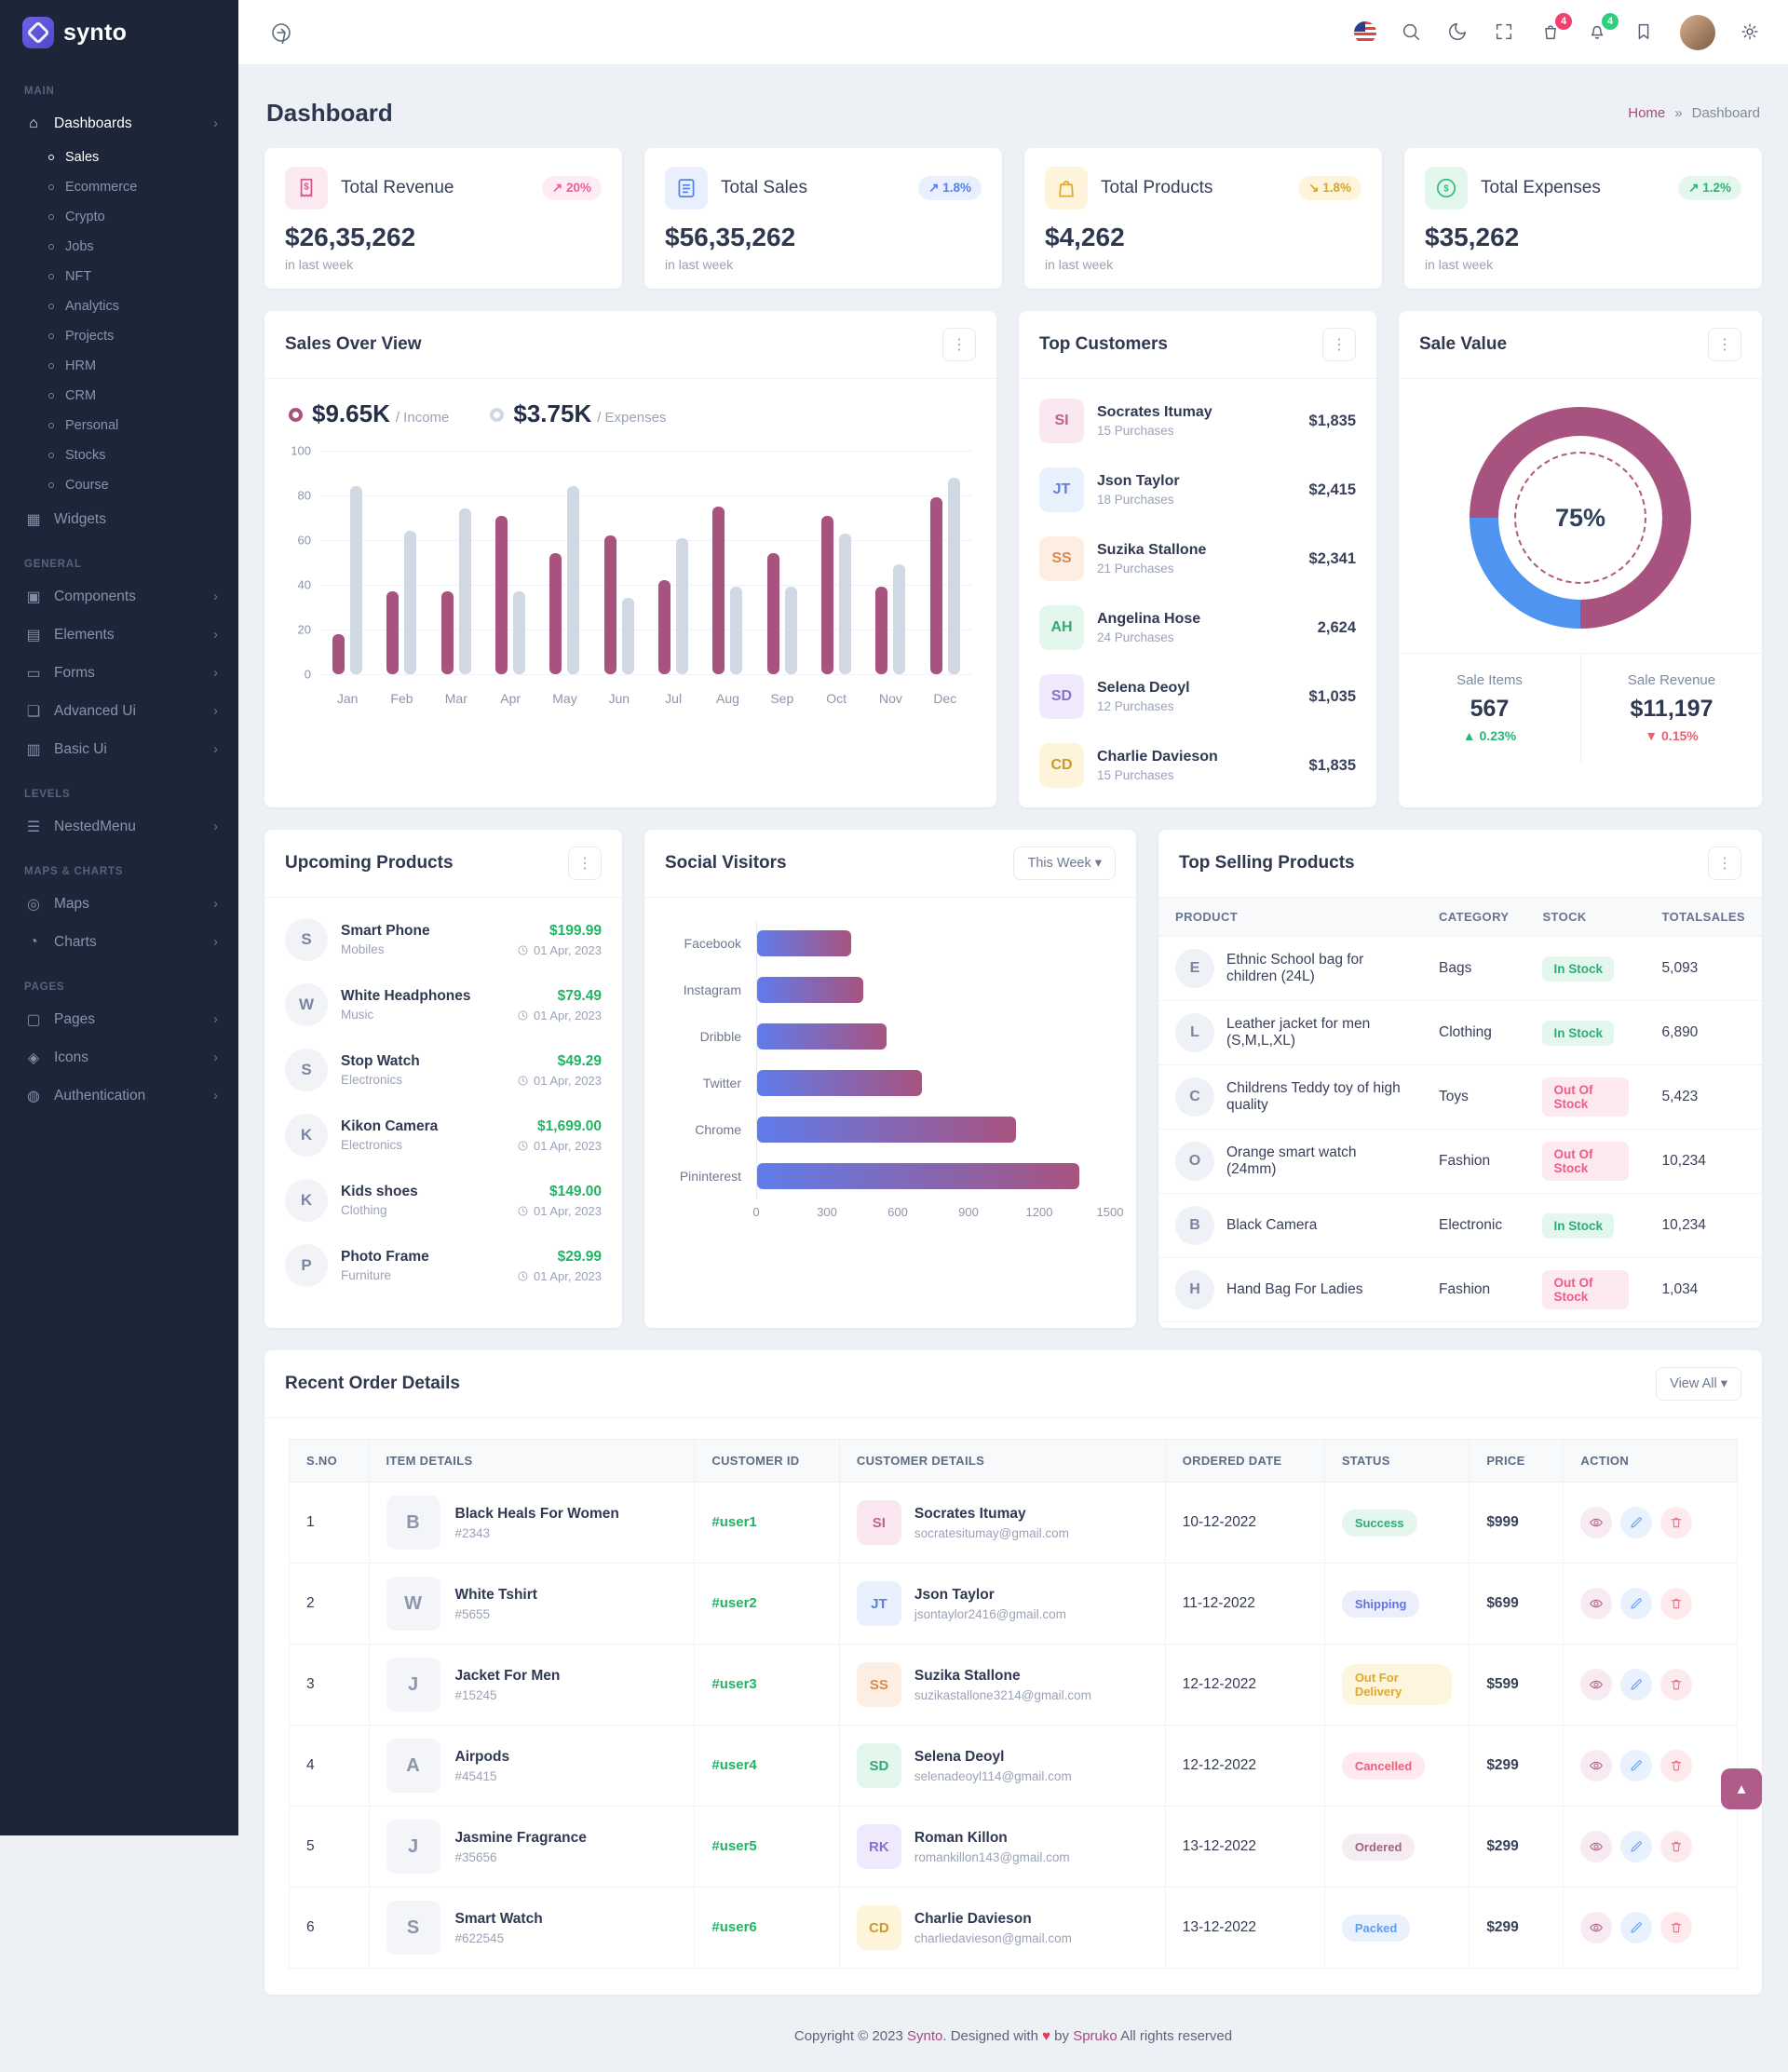 Image resolution: width=1788 pixels, height=2072 pixels. I want to click on sidebar-item-components: ▣Components›, so click(119, 596).